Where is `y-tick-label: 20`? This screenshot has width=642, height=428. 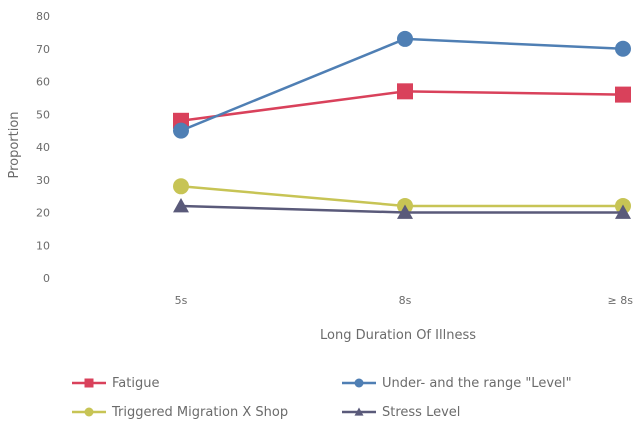
y-tick-label: 20 is located at coordinates (43, 213).